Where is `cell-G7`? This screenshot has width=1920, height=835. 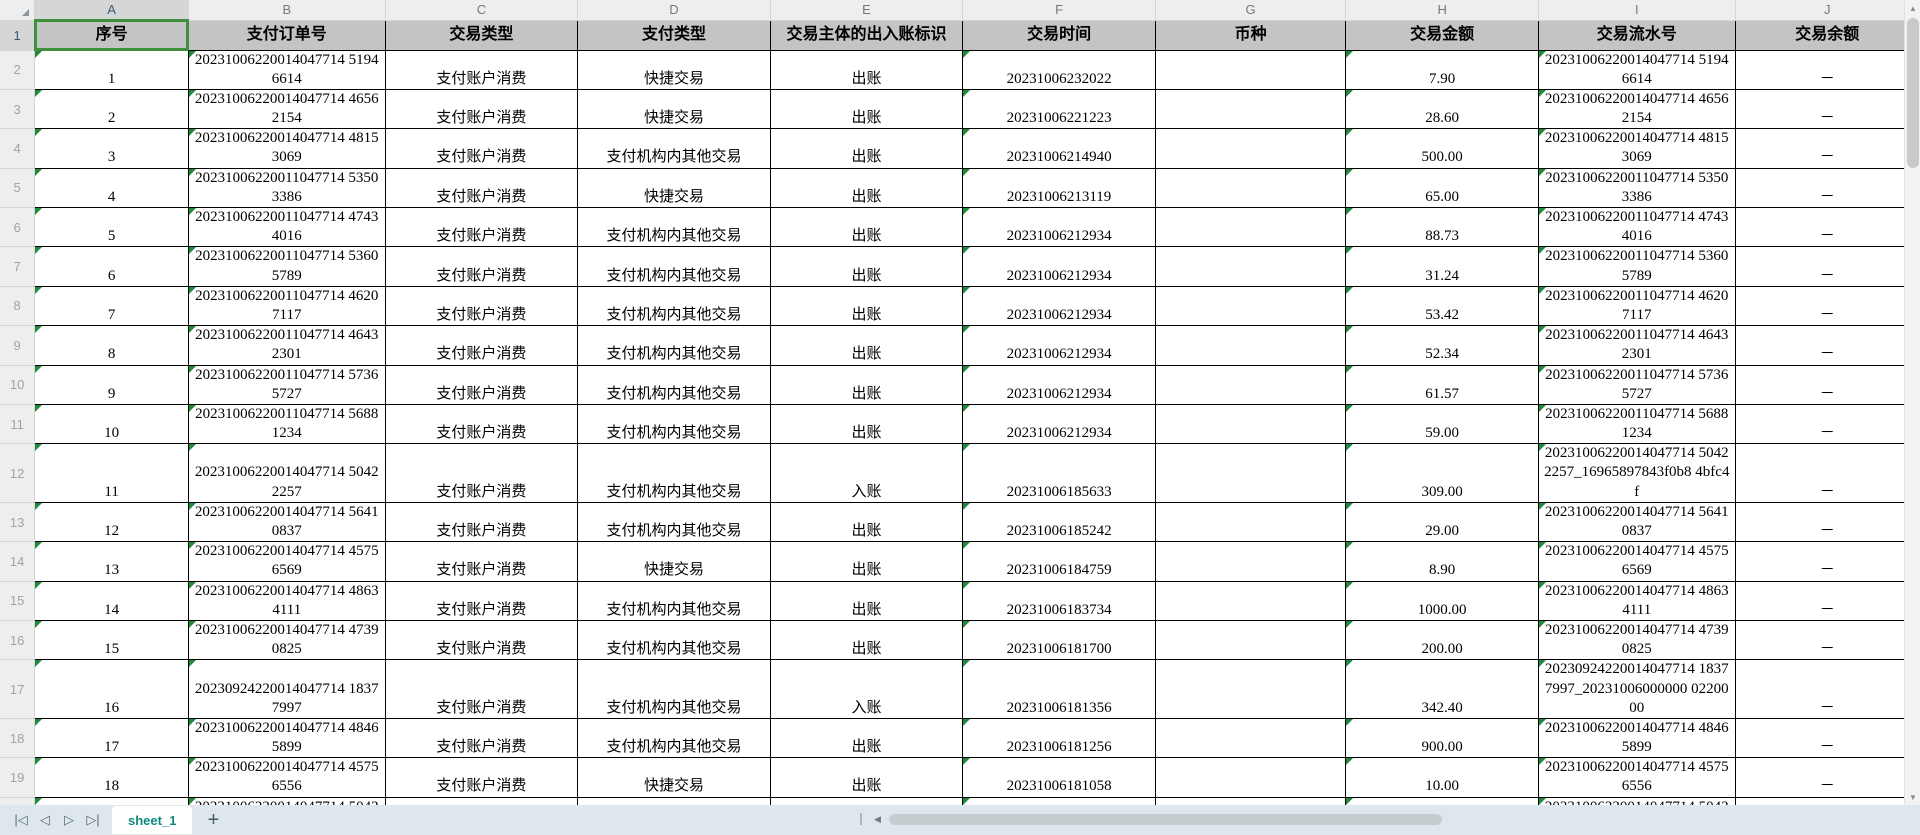
cell-G7 is located at coordinates (1250, 266).